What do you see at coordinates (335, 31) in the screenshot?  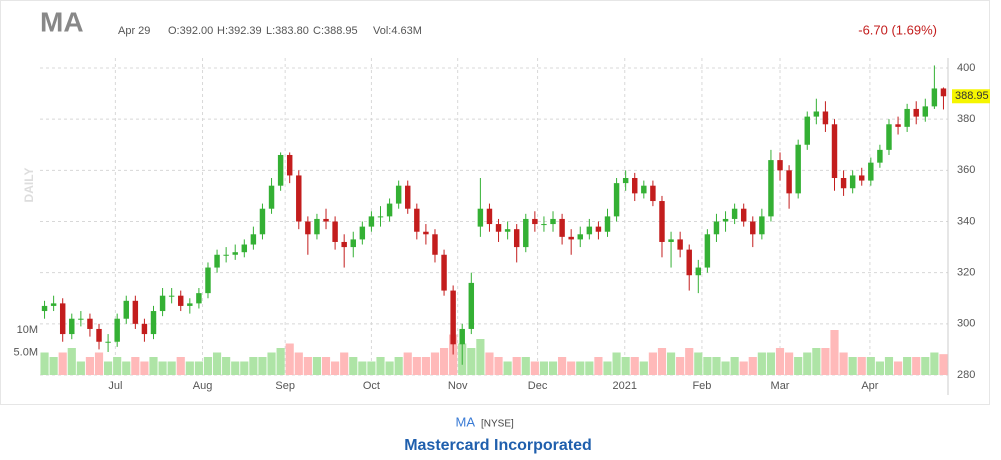 I see `close: C:388.95` at bounding box center [335, 31].